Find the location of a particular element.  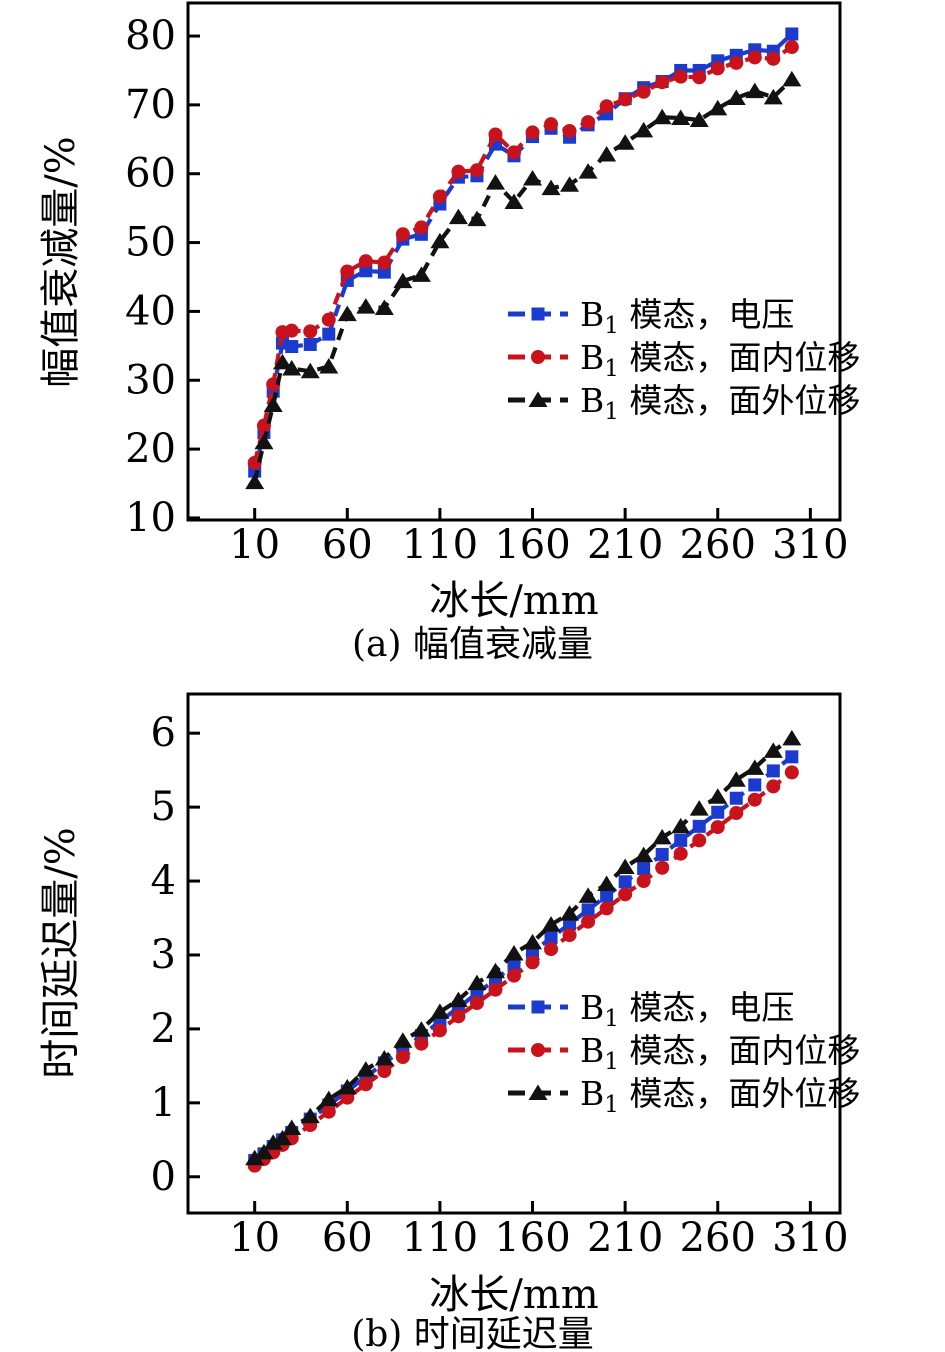

time-delay-y-tick-label: 2 is located at coordinates (163, 1029).